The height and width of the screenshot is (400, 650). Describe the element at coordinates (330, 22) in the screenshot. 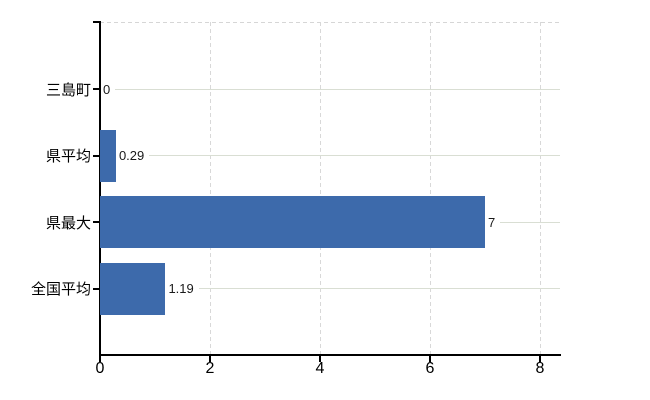

I see `plot-top-border` at that location.